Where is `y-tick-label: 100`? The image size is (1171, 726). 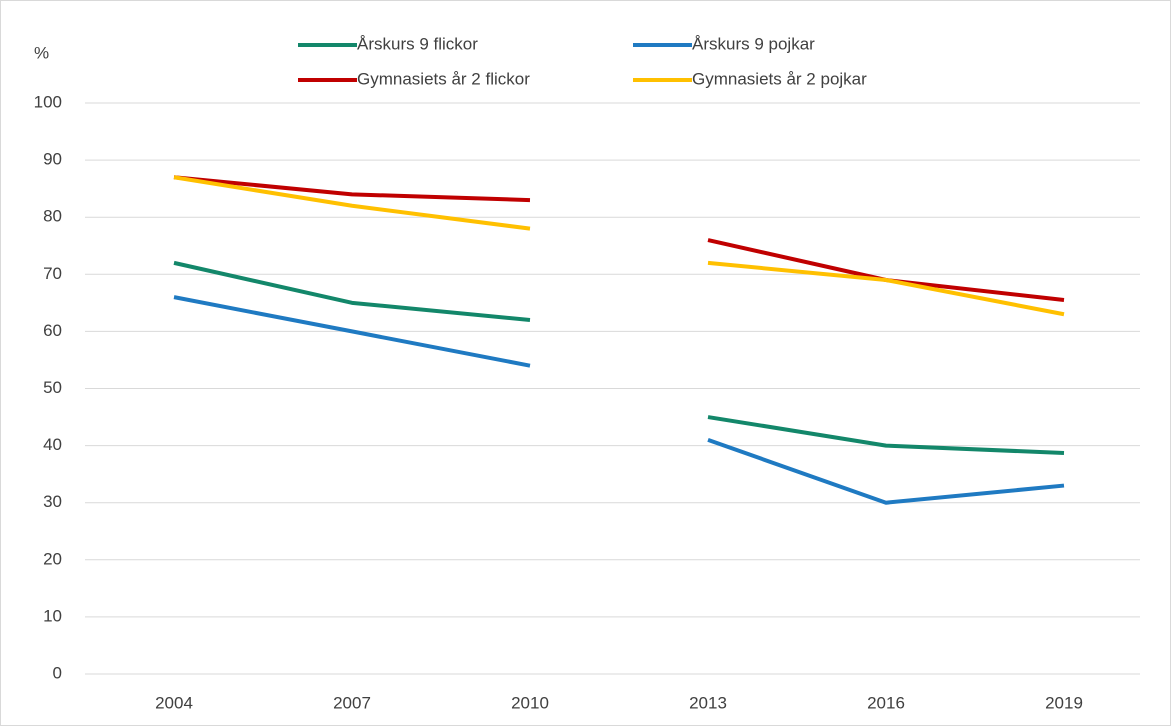 y-tick-label: 100 is located at coordinates (48, 101).